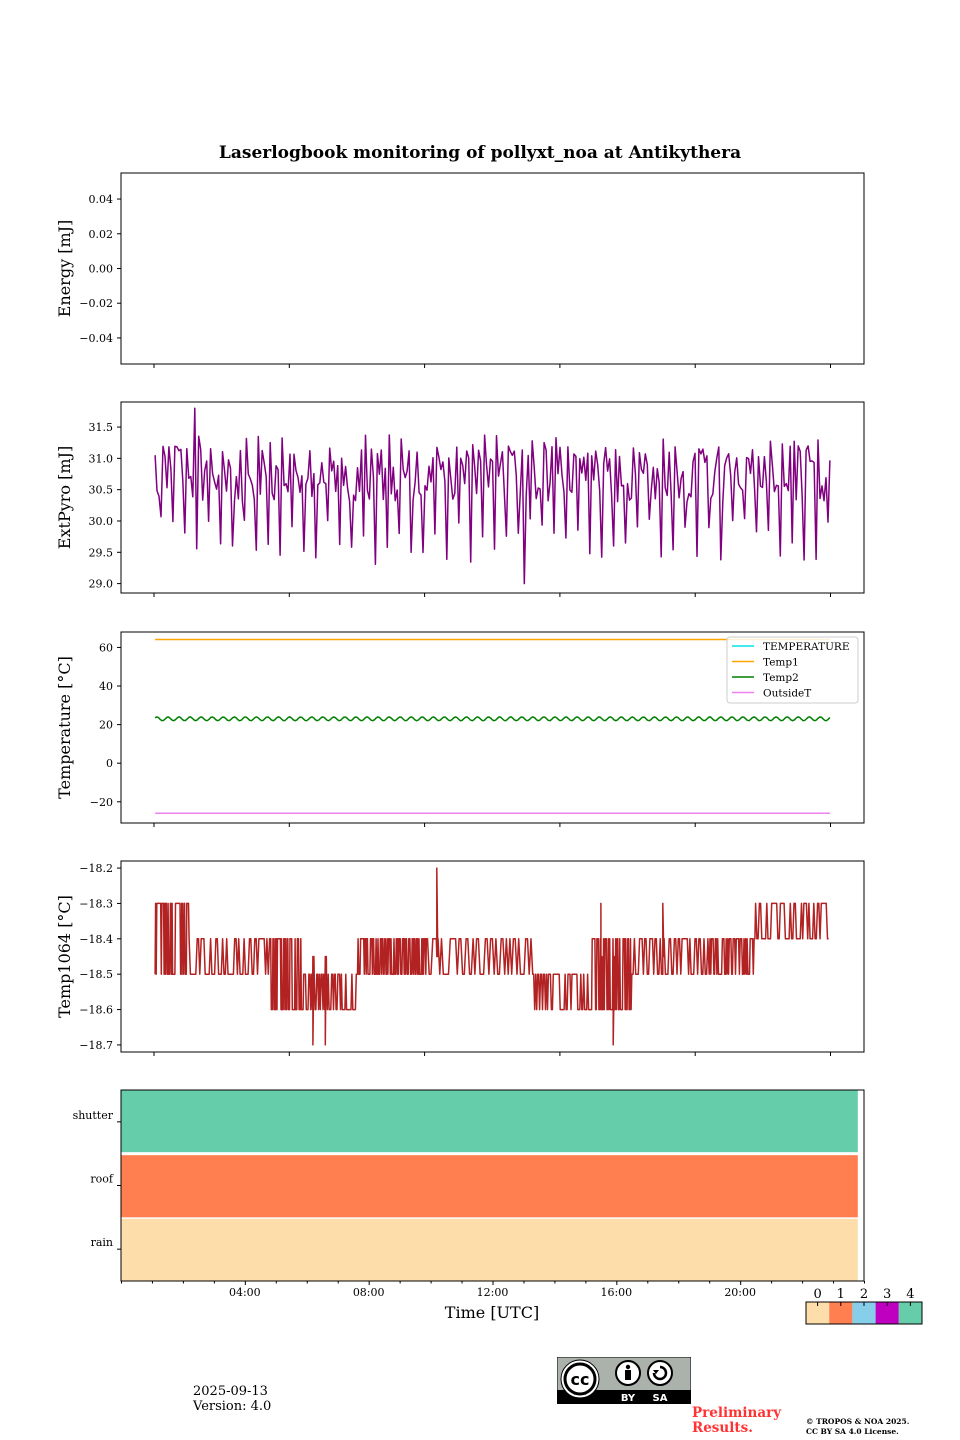 This screenshot has height=1440, width=960. Describe the element at coordinates (106, 686) in the screenshot. I see `y-tick-label: 40` at that location.